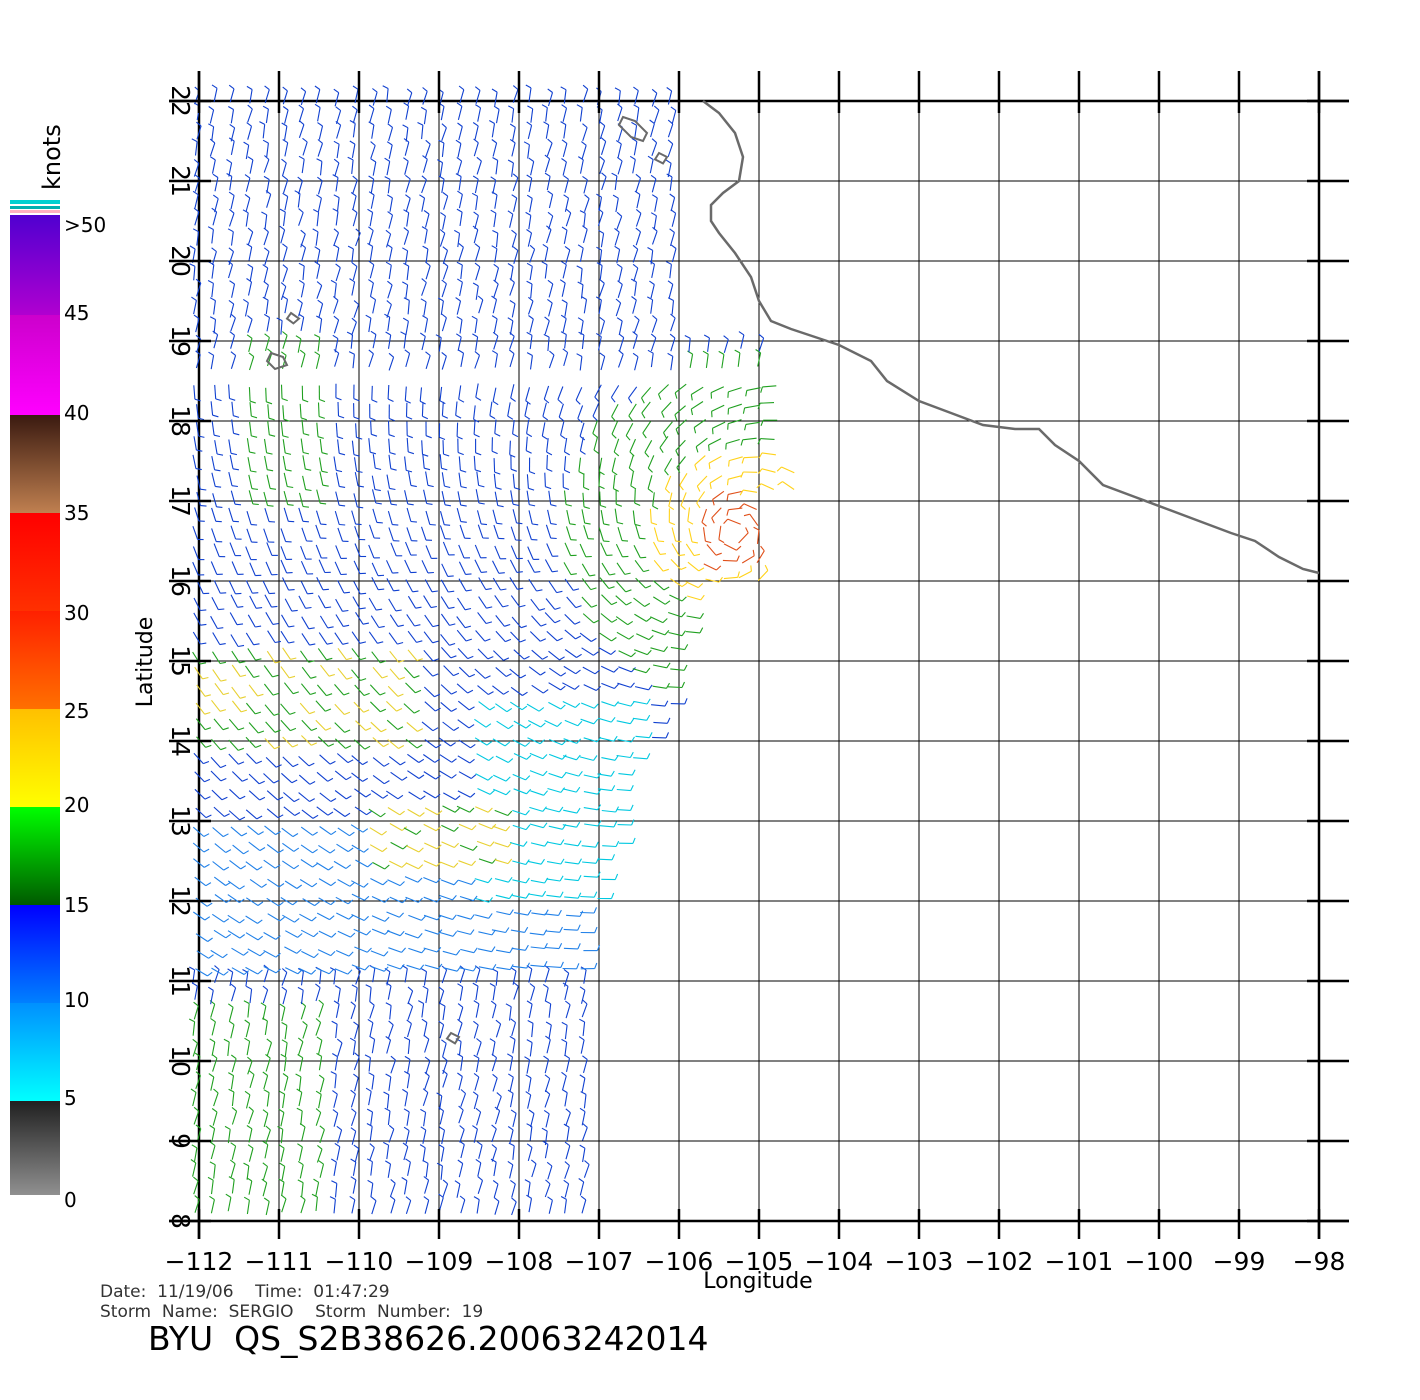 Image resolution: width=1420 pixels, height=1400 pixels. Describe the element at coordinates (599, 1261) in the screenshot. I see `lon-tick-label: −107` at that location.